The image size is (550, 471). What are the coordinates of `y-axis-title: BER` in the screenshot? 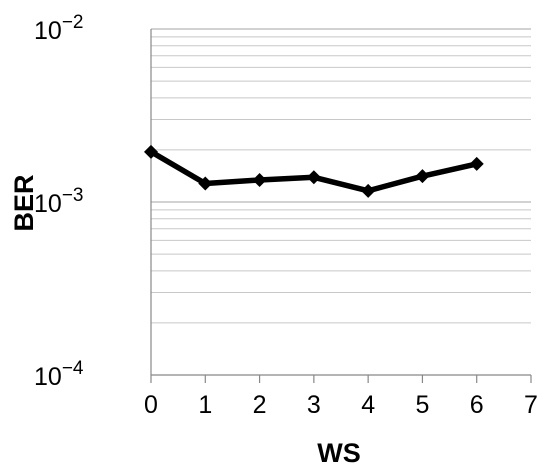 It's located at (24, 202).